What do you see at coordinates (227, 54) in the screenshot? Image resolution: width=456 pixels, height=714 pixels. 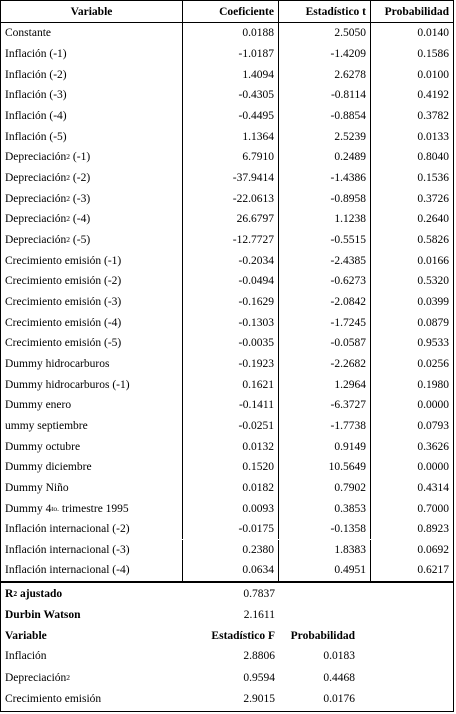 I see `table-row: Inflación (-1) -1.0187 -1.4209 0.1586` at bounding box center [227, 54].